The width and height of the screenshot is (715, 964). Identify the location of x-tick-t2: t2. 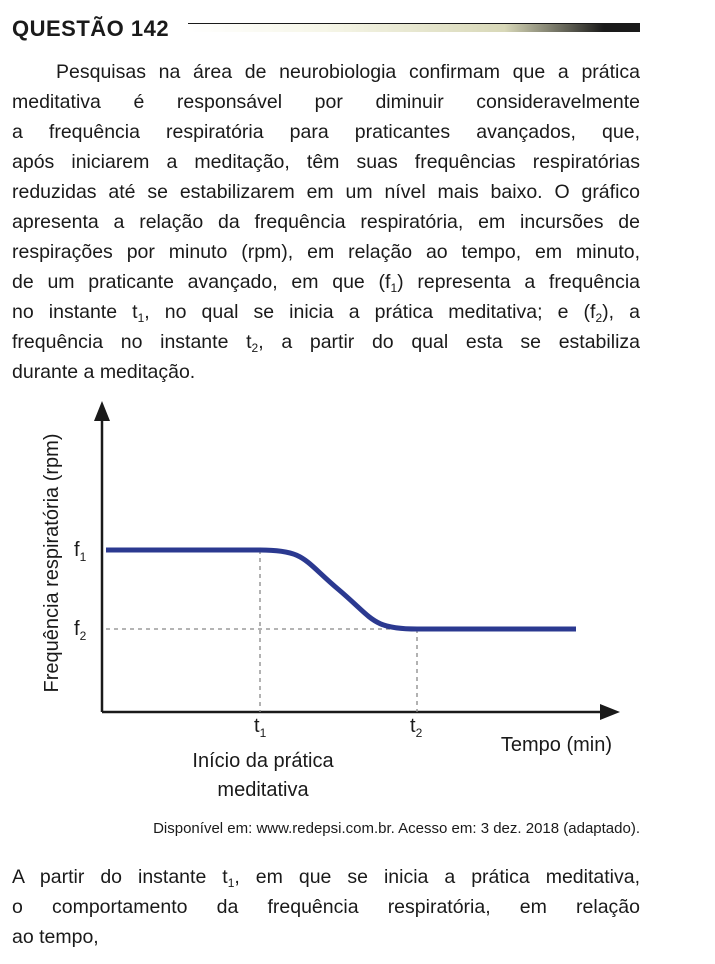
(416, 727).